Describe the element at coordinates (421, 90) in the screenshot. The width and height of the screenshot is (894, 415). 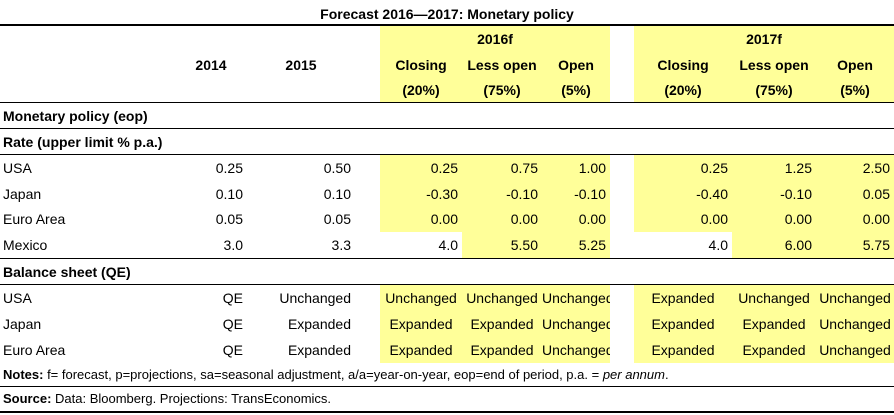
I see `prob-closing-2016: (20%)` at that location.